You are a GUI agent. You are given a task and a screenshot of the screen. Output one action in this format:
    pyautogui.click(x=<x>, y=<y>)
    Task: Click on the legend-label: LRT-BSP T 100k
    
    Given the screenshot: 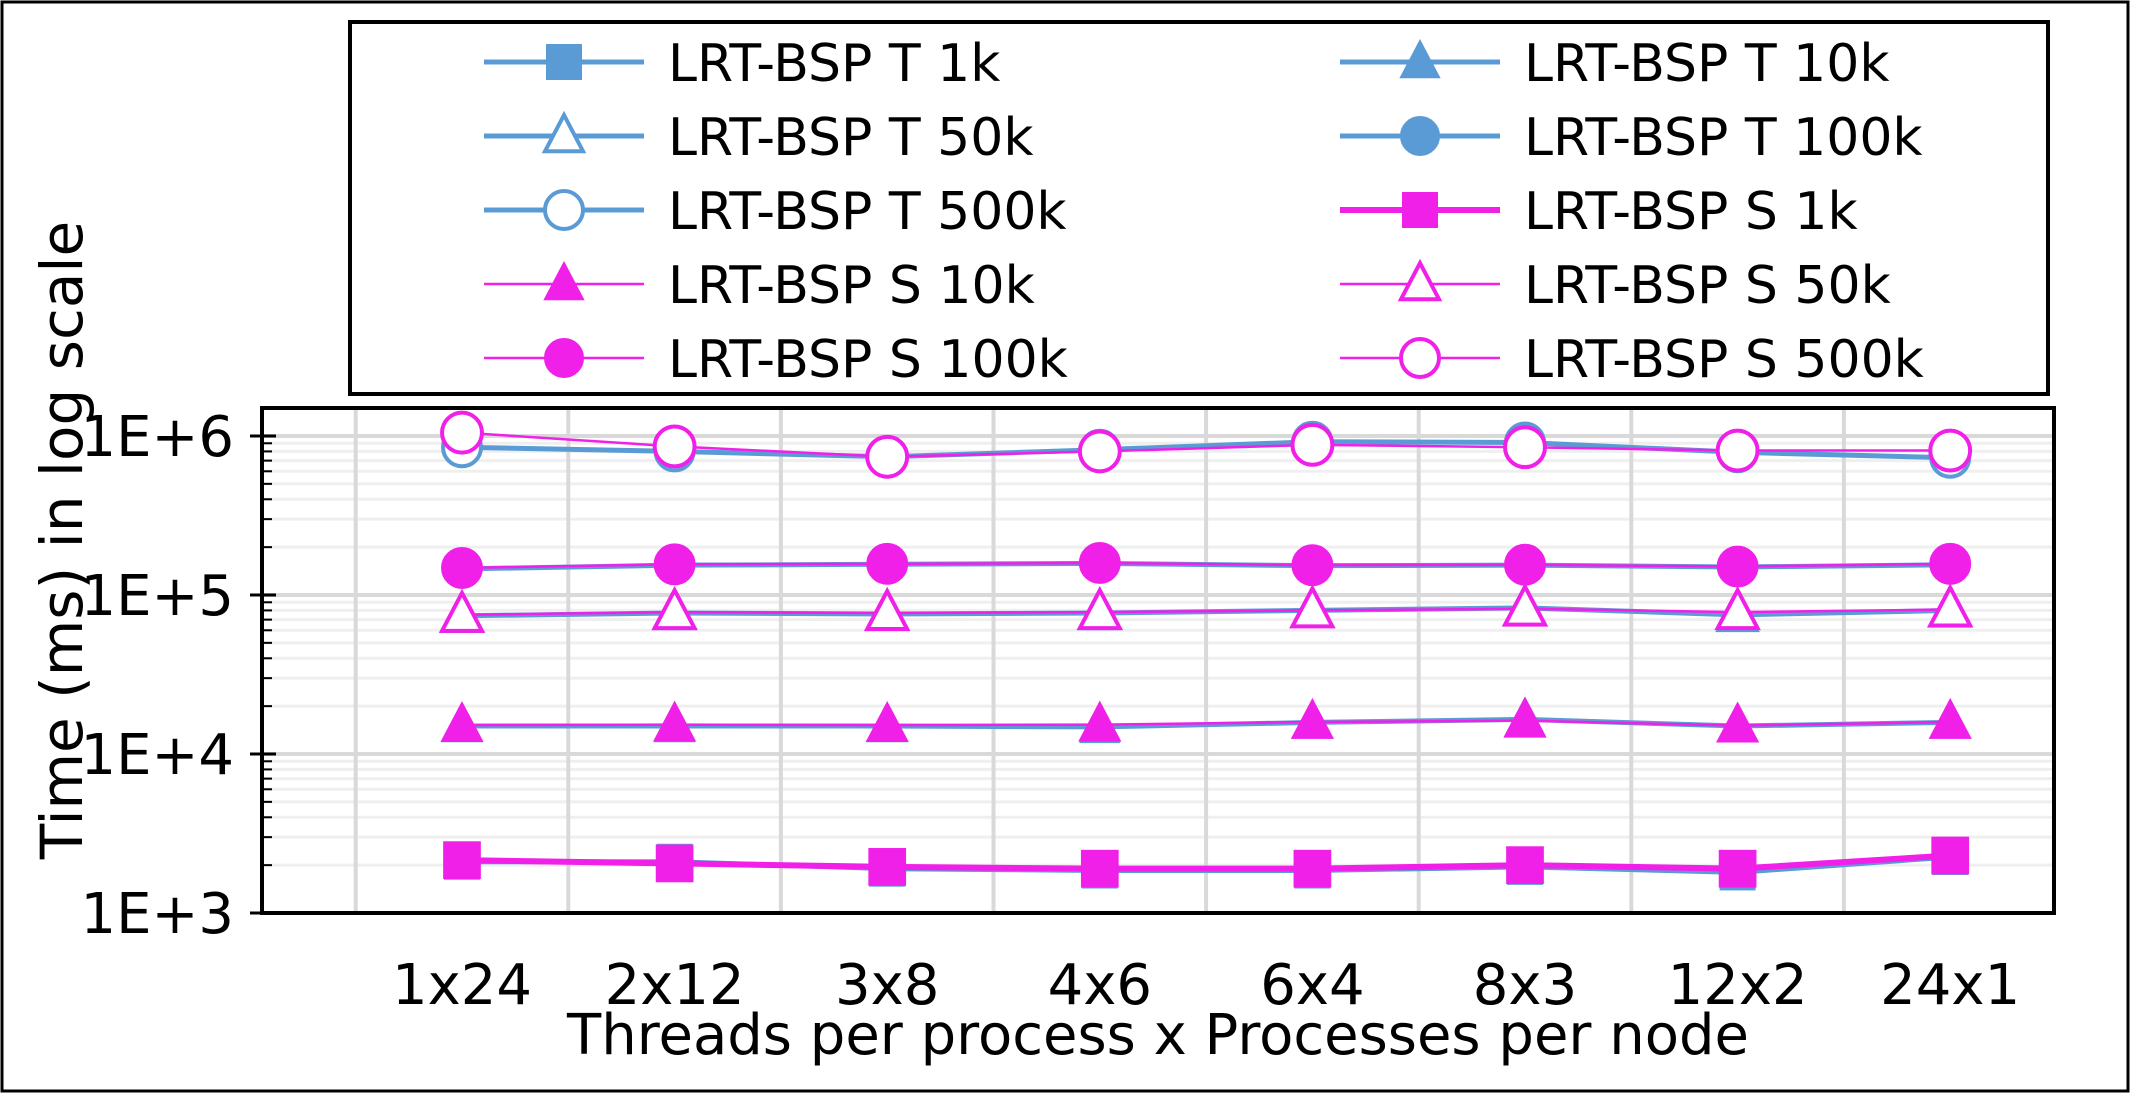 What is the action you would take?
    pyautogui.click(x=1723, y=138)
    